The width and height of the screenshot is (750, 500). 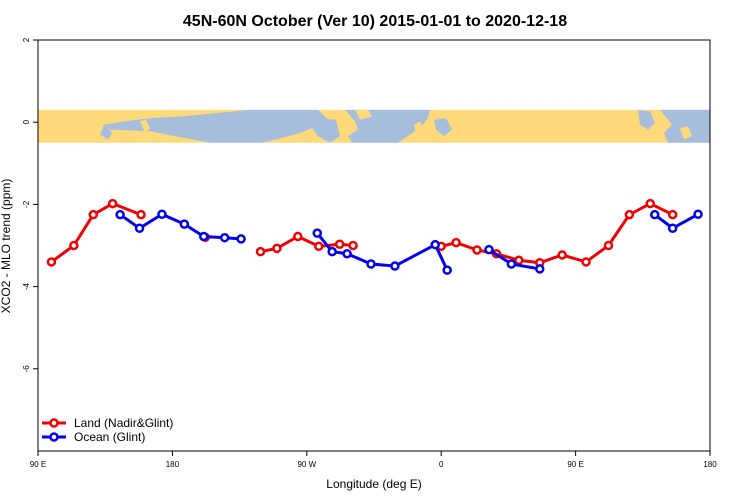 I want to click on y-tick-label: -2, so click(x=26, y=204).